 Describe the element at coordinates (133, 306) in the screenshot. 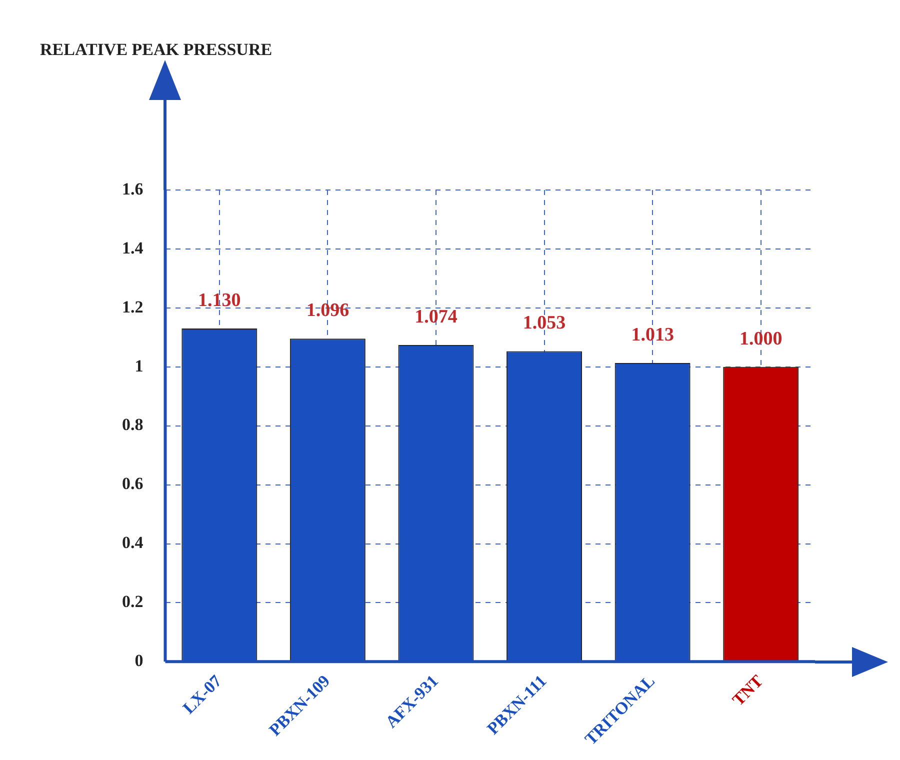

I see `y-tick-label: 1.2` at that location.